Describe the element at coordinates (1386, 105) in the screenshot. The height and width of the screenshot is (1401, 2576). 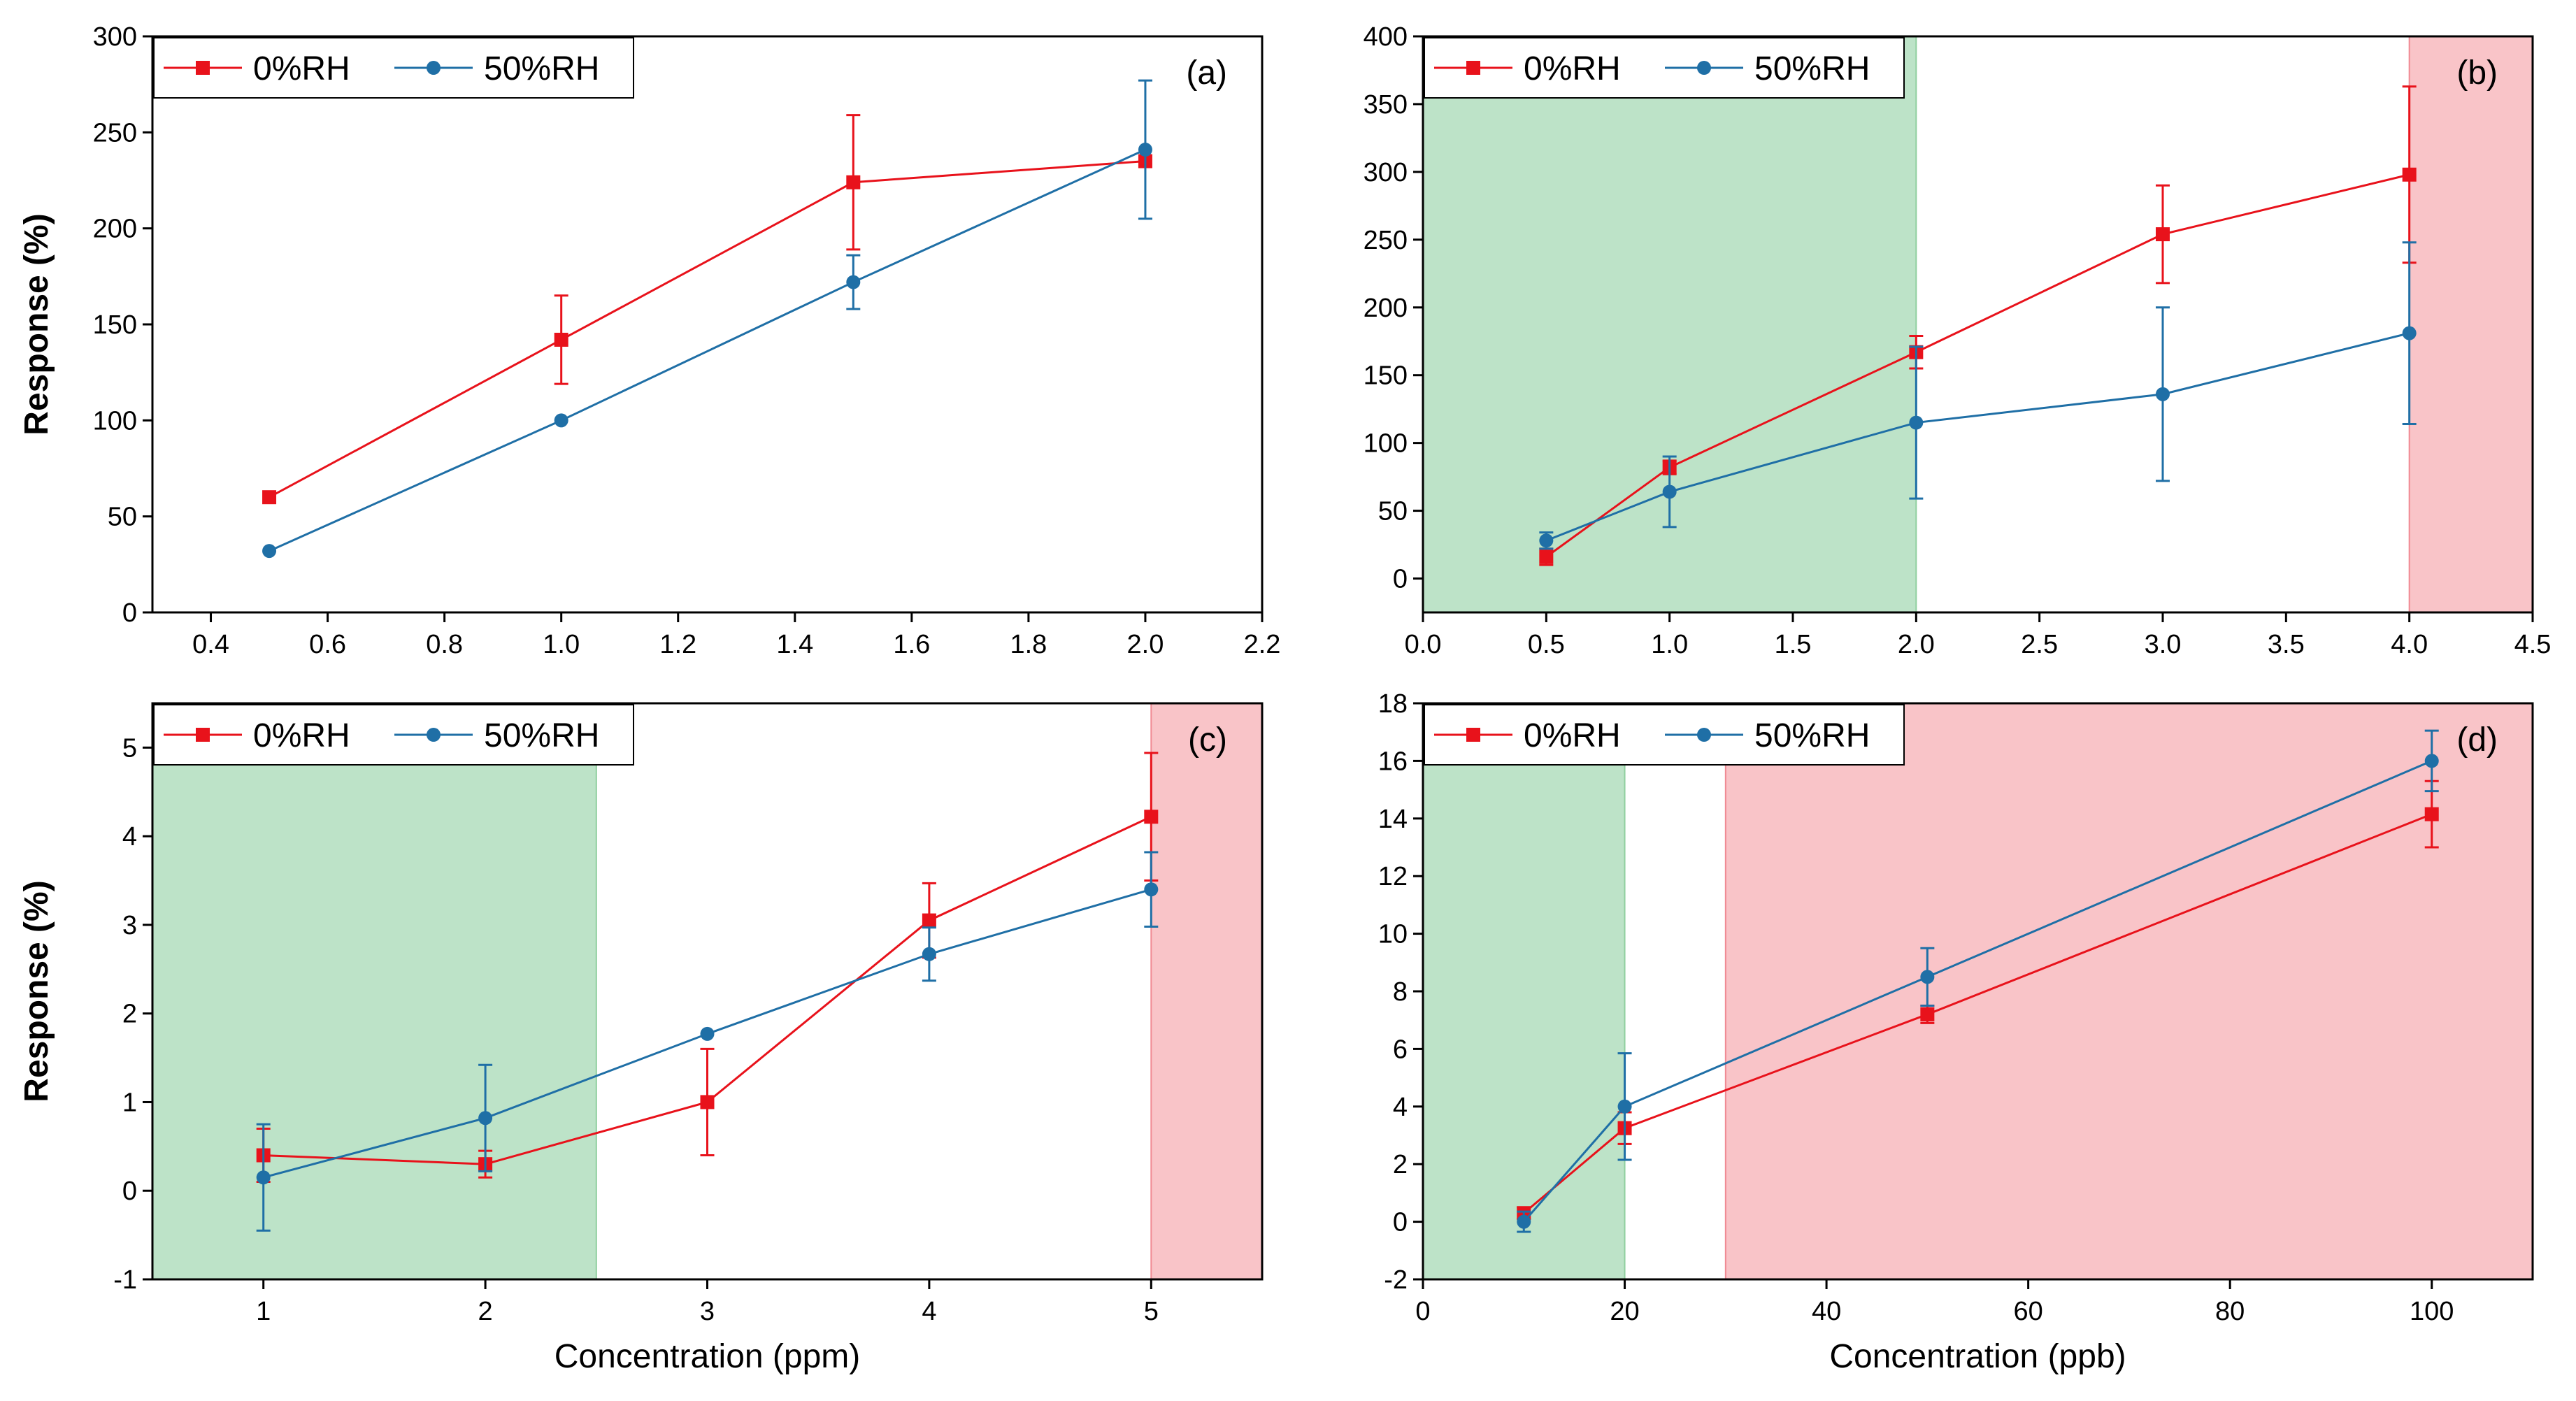
I see `y-tick-label: 350` at that location.